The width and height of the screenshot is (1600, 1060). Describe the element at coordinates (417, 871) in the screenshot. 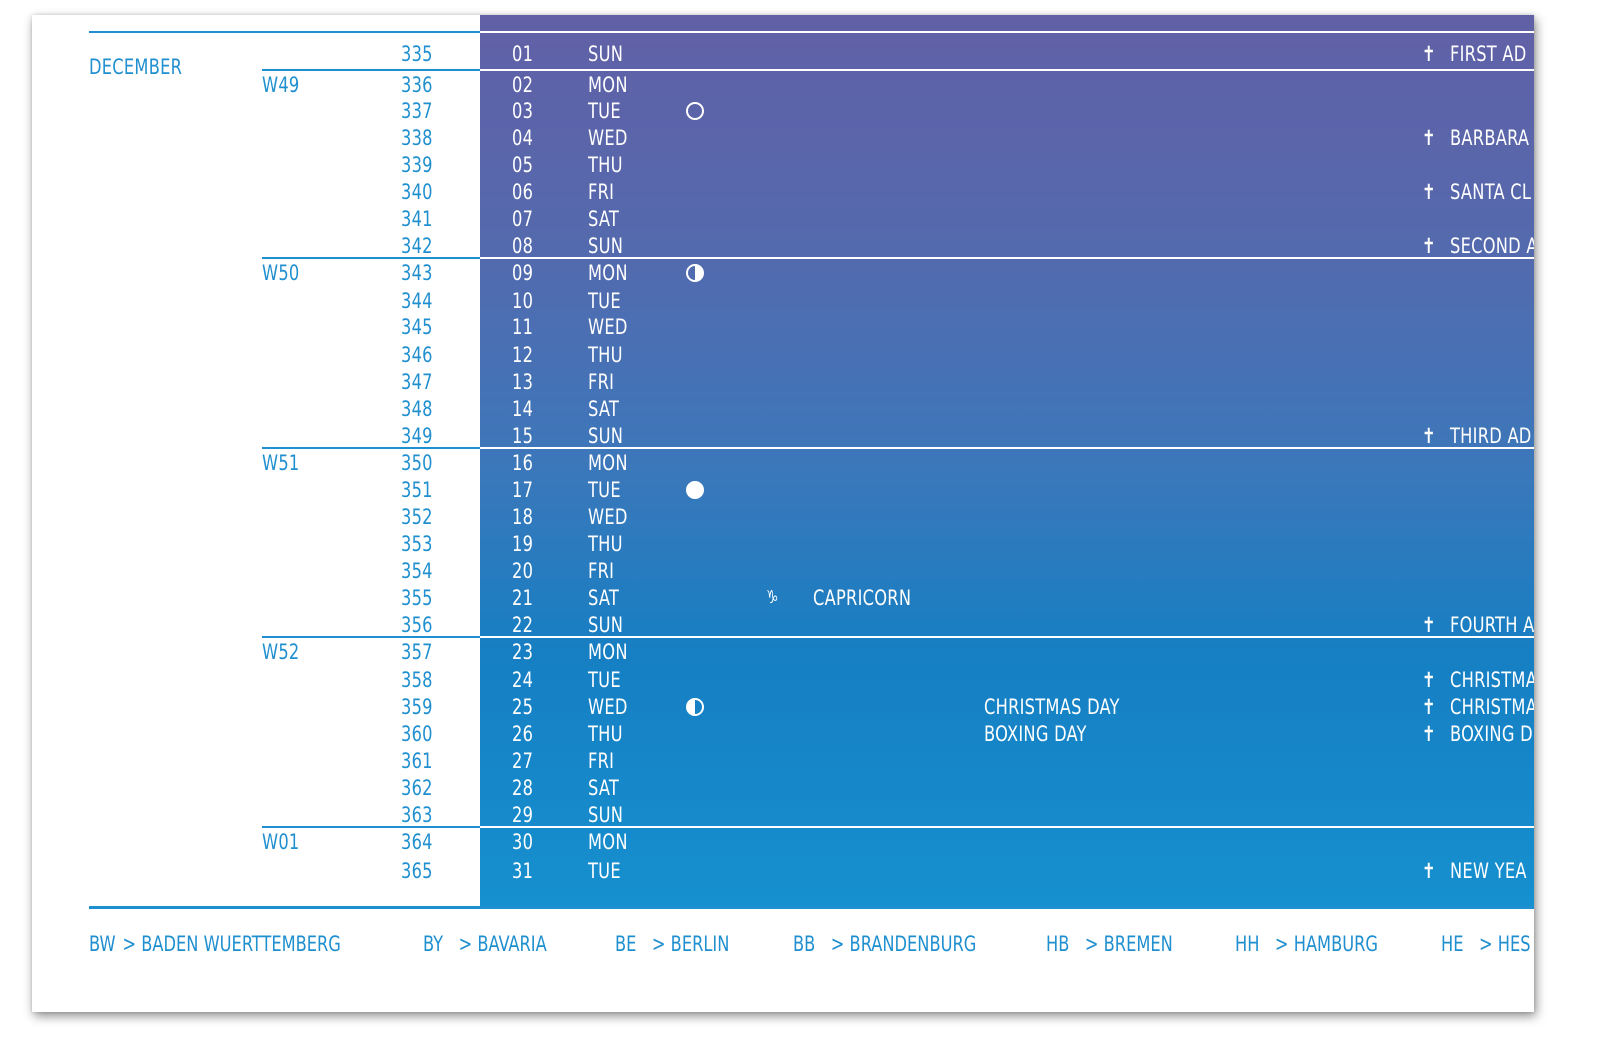

I see `day-of-year: 365` at that location.